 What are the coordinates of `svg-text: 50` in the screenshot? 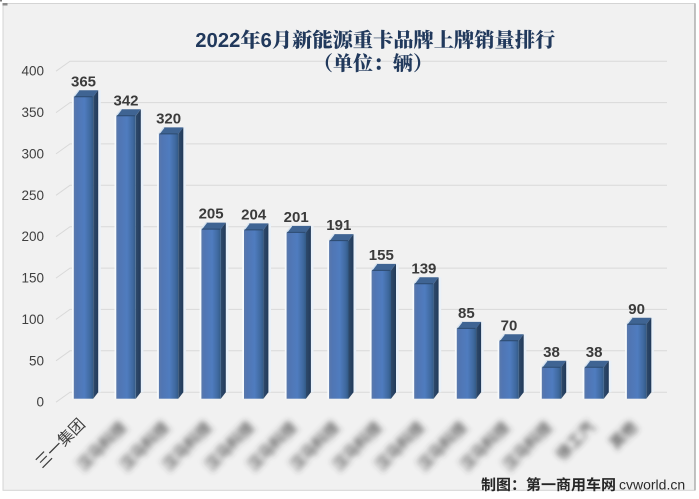 It's located at (36, 360).